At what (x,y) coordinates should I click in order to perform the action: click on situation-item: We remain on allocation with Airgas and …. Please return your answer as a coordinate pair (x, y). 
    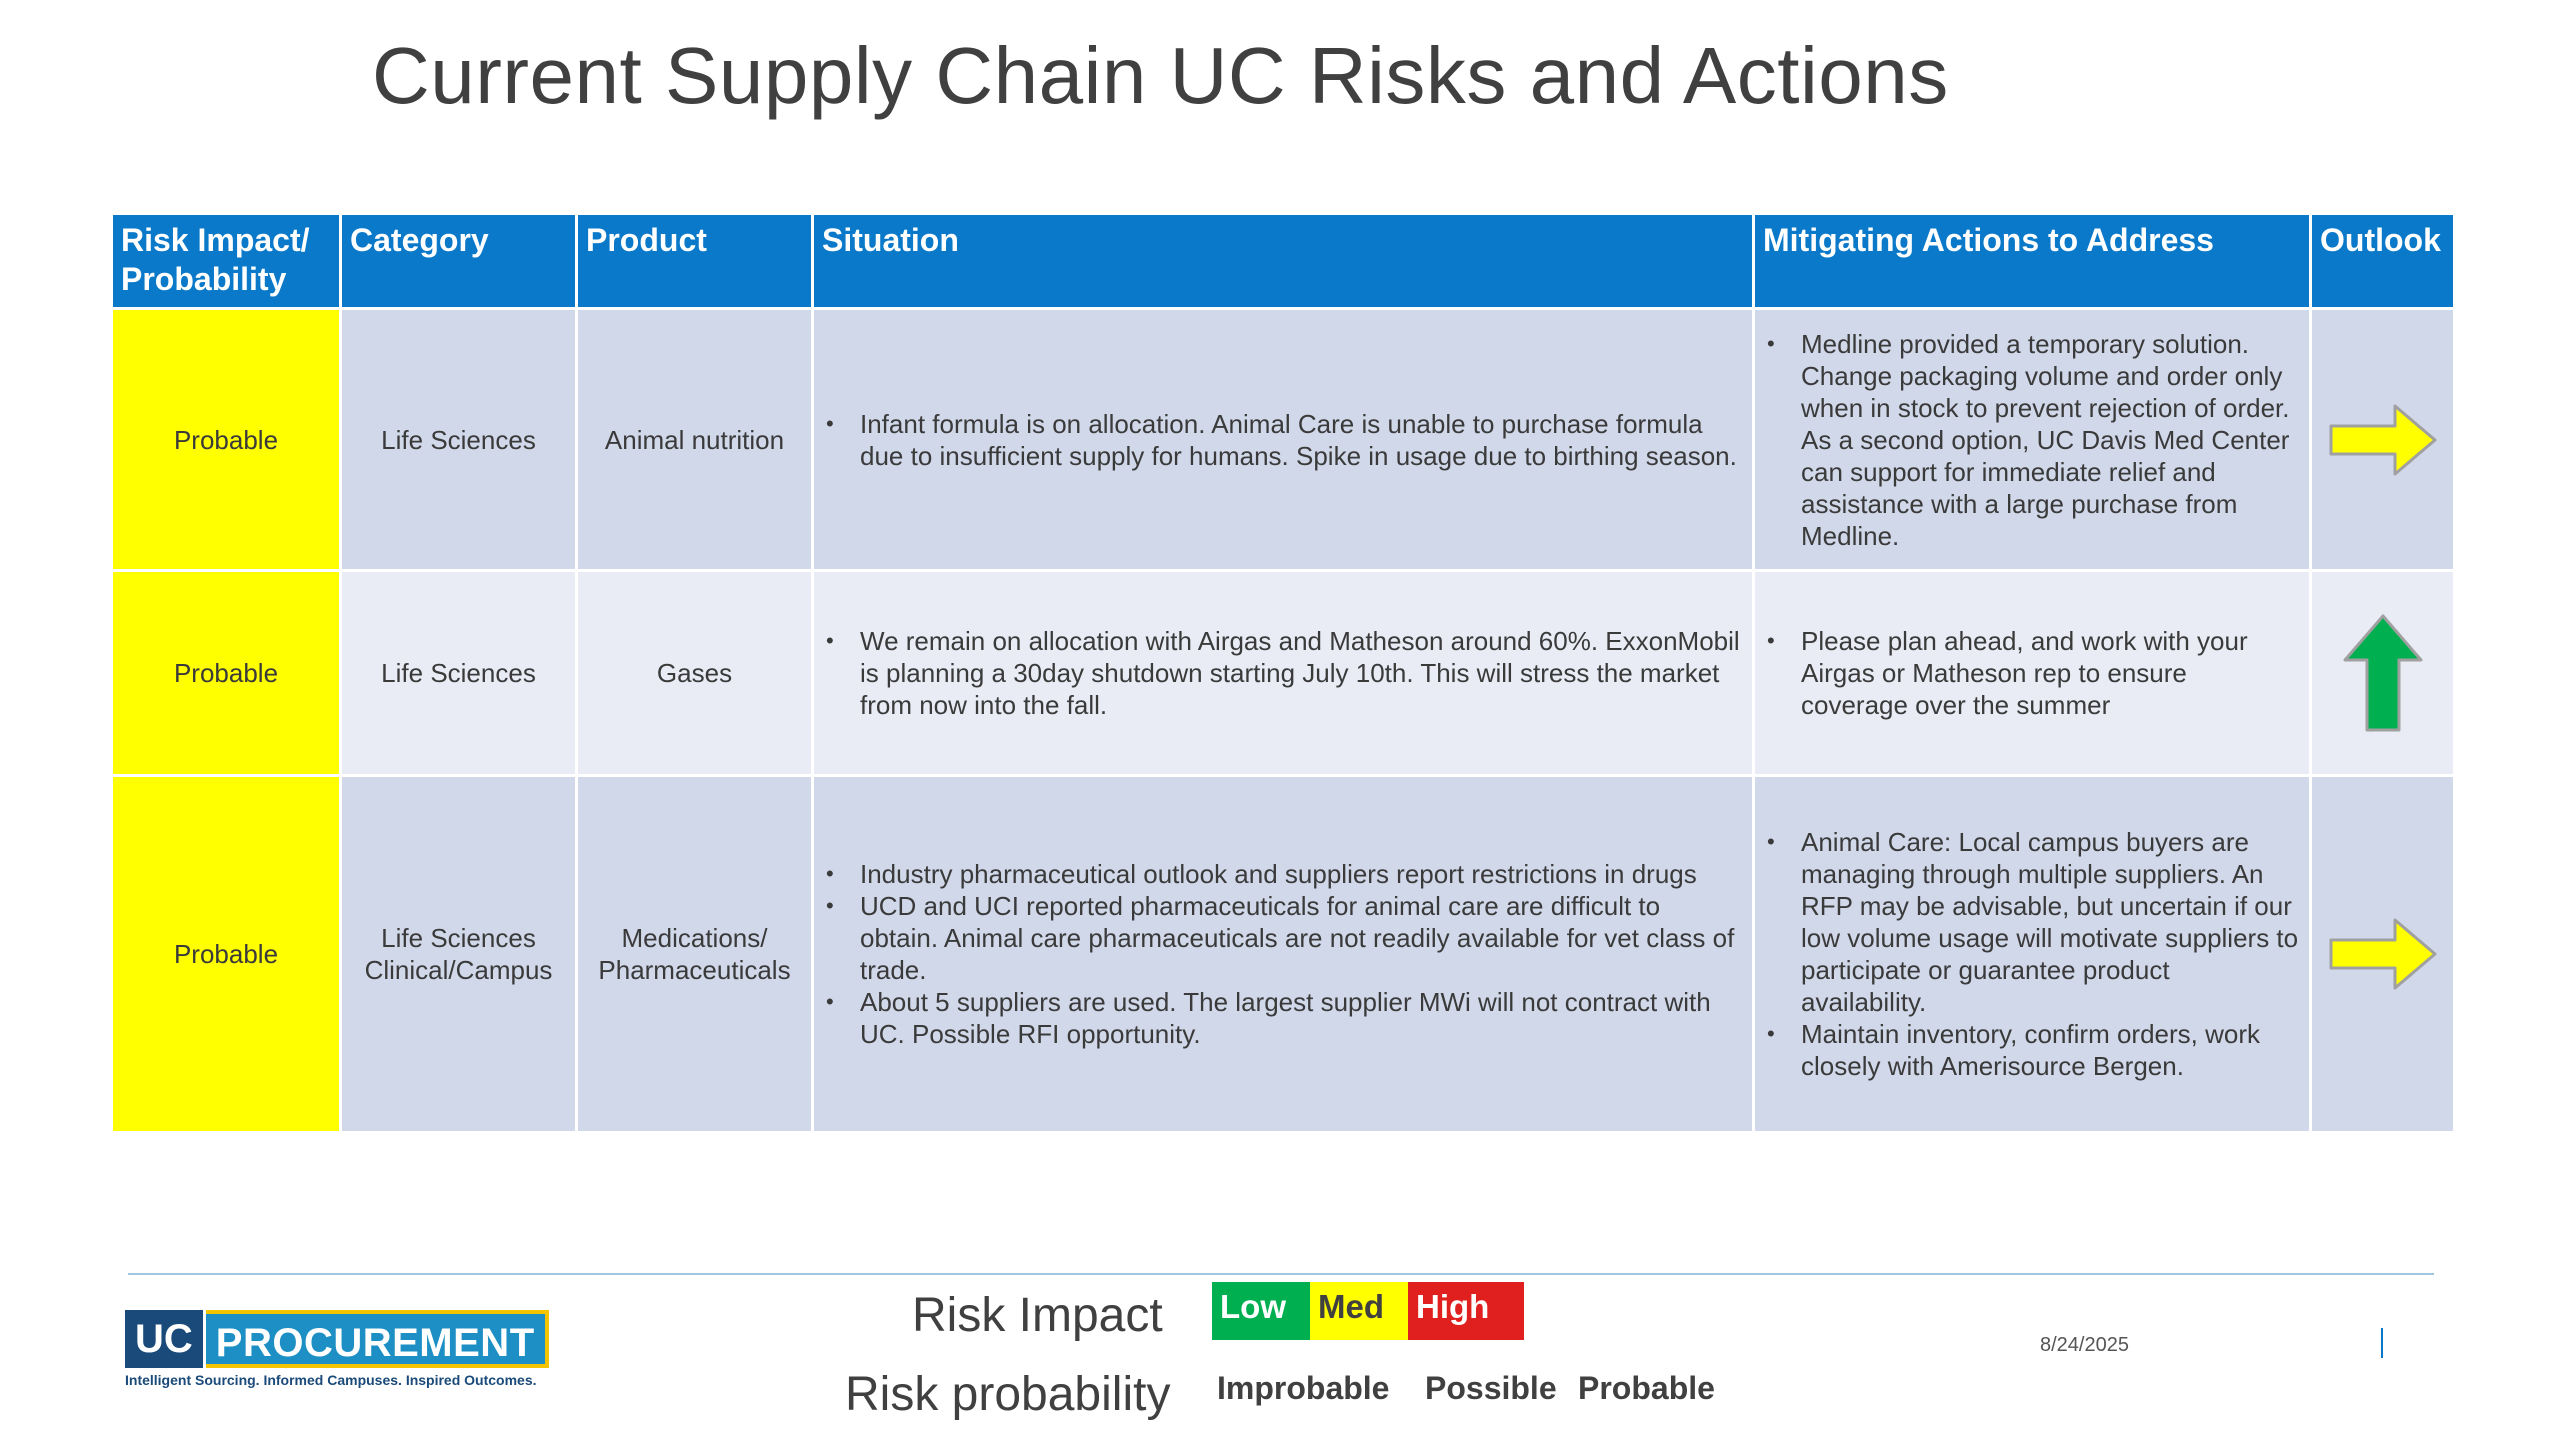
    Looking at the image, I should click on (1284, 673).